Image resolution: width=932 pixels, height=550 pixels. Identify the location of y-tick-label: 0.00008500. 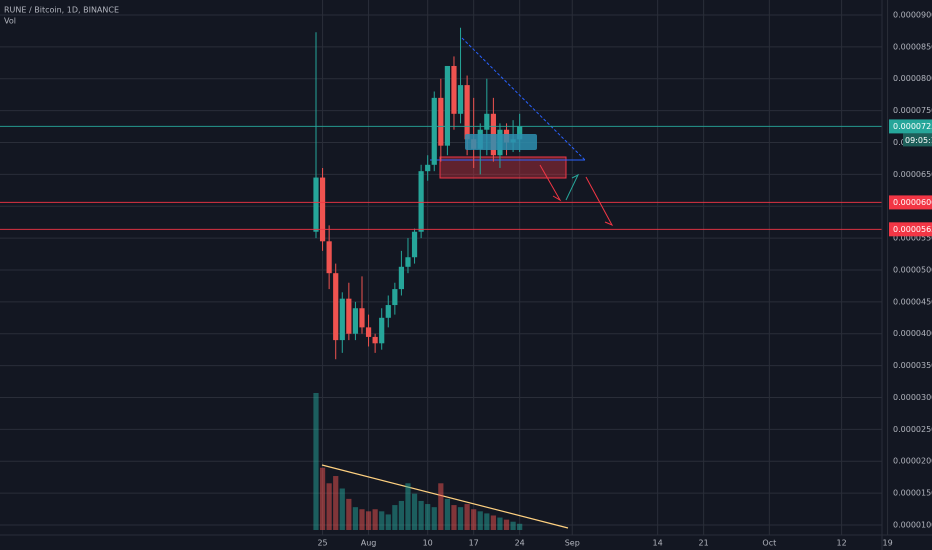
(912, 46).